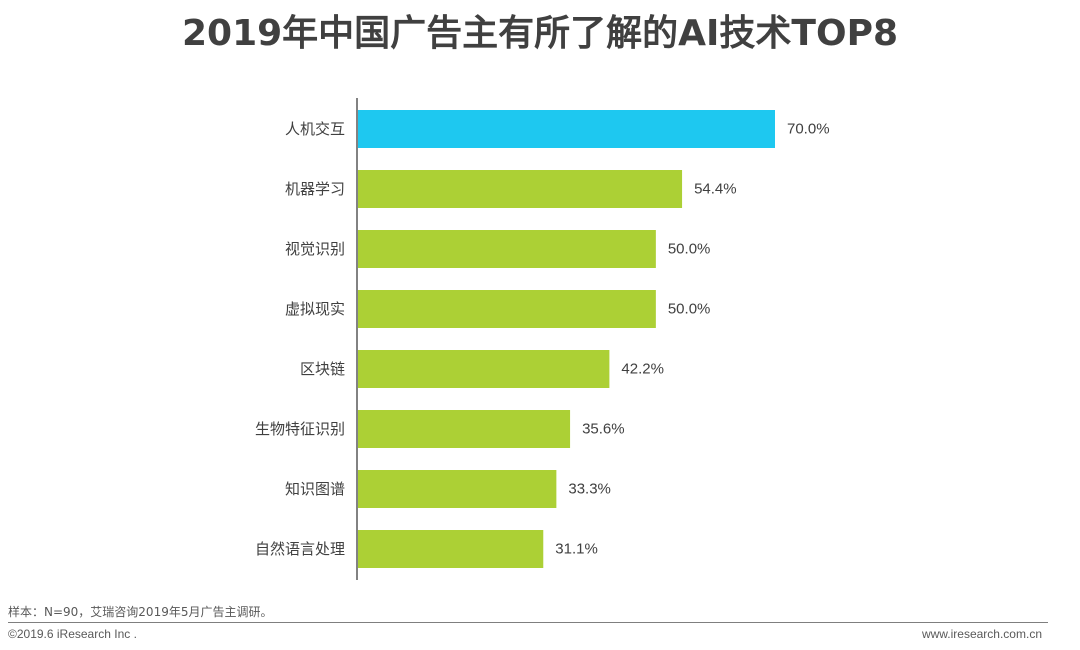 The height and width of the screenshot is (650, 1080). What do you see at coordinates (689, 249) in the screenshot?
I see `value-label-3: 50.0%` at bounding box center [689, 249].